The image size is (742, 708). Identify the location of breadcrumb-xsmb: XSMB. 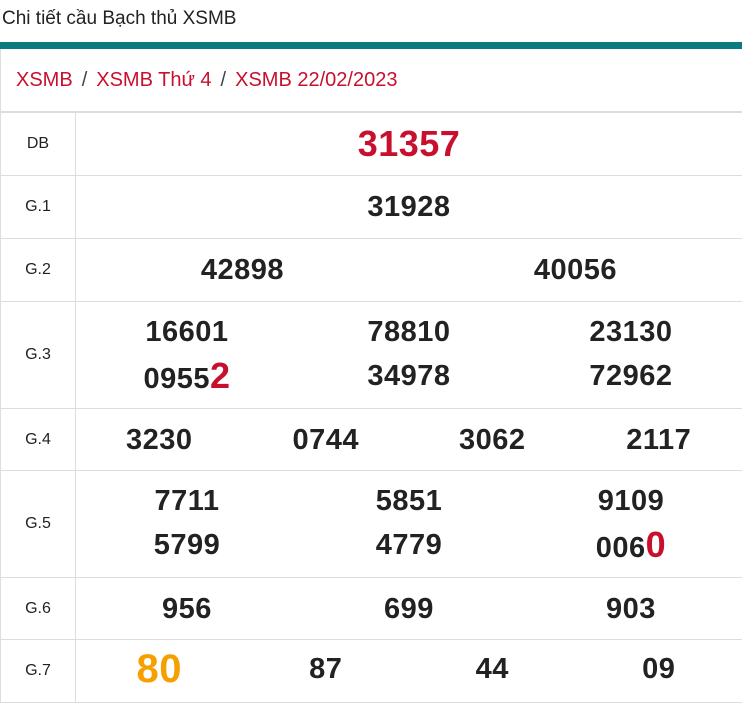
(44, 80).